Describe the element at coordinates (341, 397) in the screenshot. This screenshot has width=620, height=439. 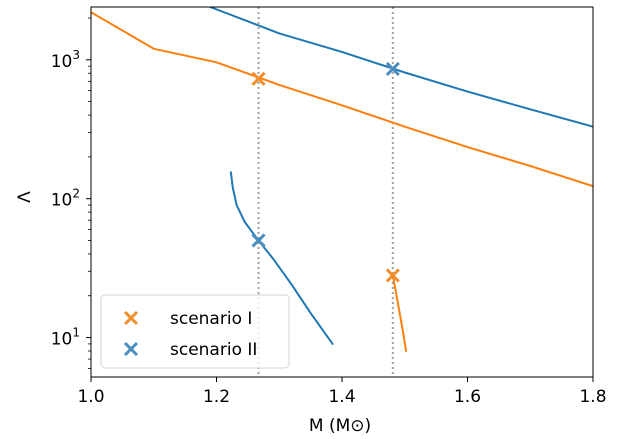
I see `x-tick-label: 1.4` at that location.